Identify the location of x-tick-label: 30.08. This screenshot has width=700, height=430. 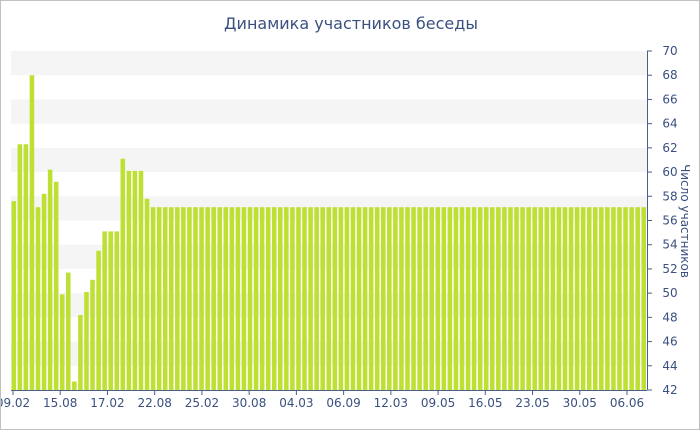
(249, 403).